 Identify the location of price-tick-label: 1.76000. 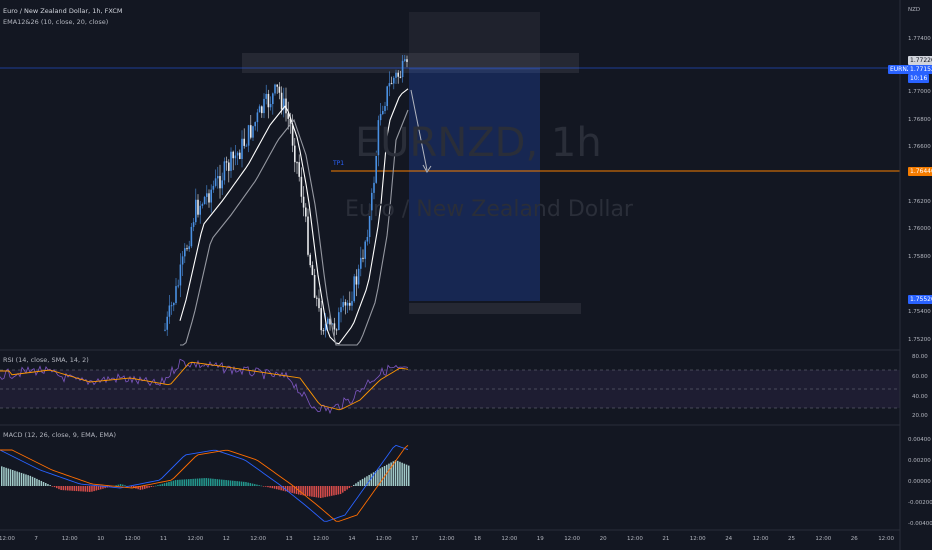
(919, 229).